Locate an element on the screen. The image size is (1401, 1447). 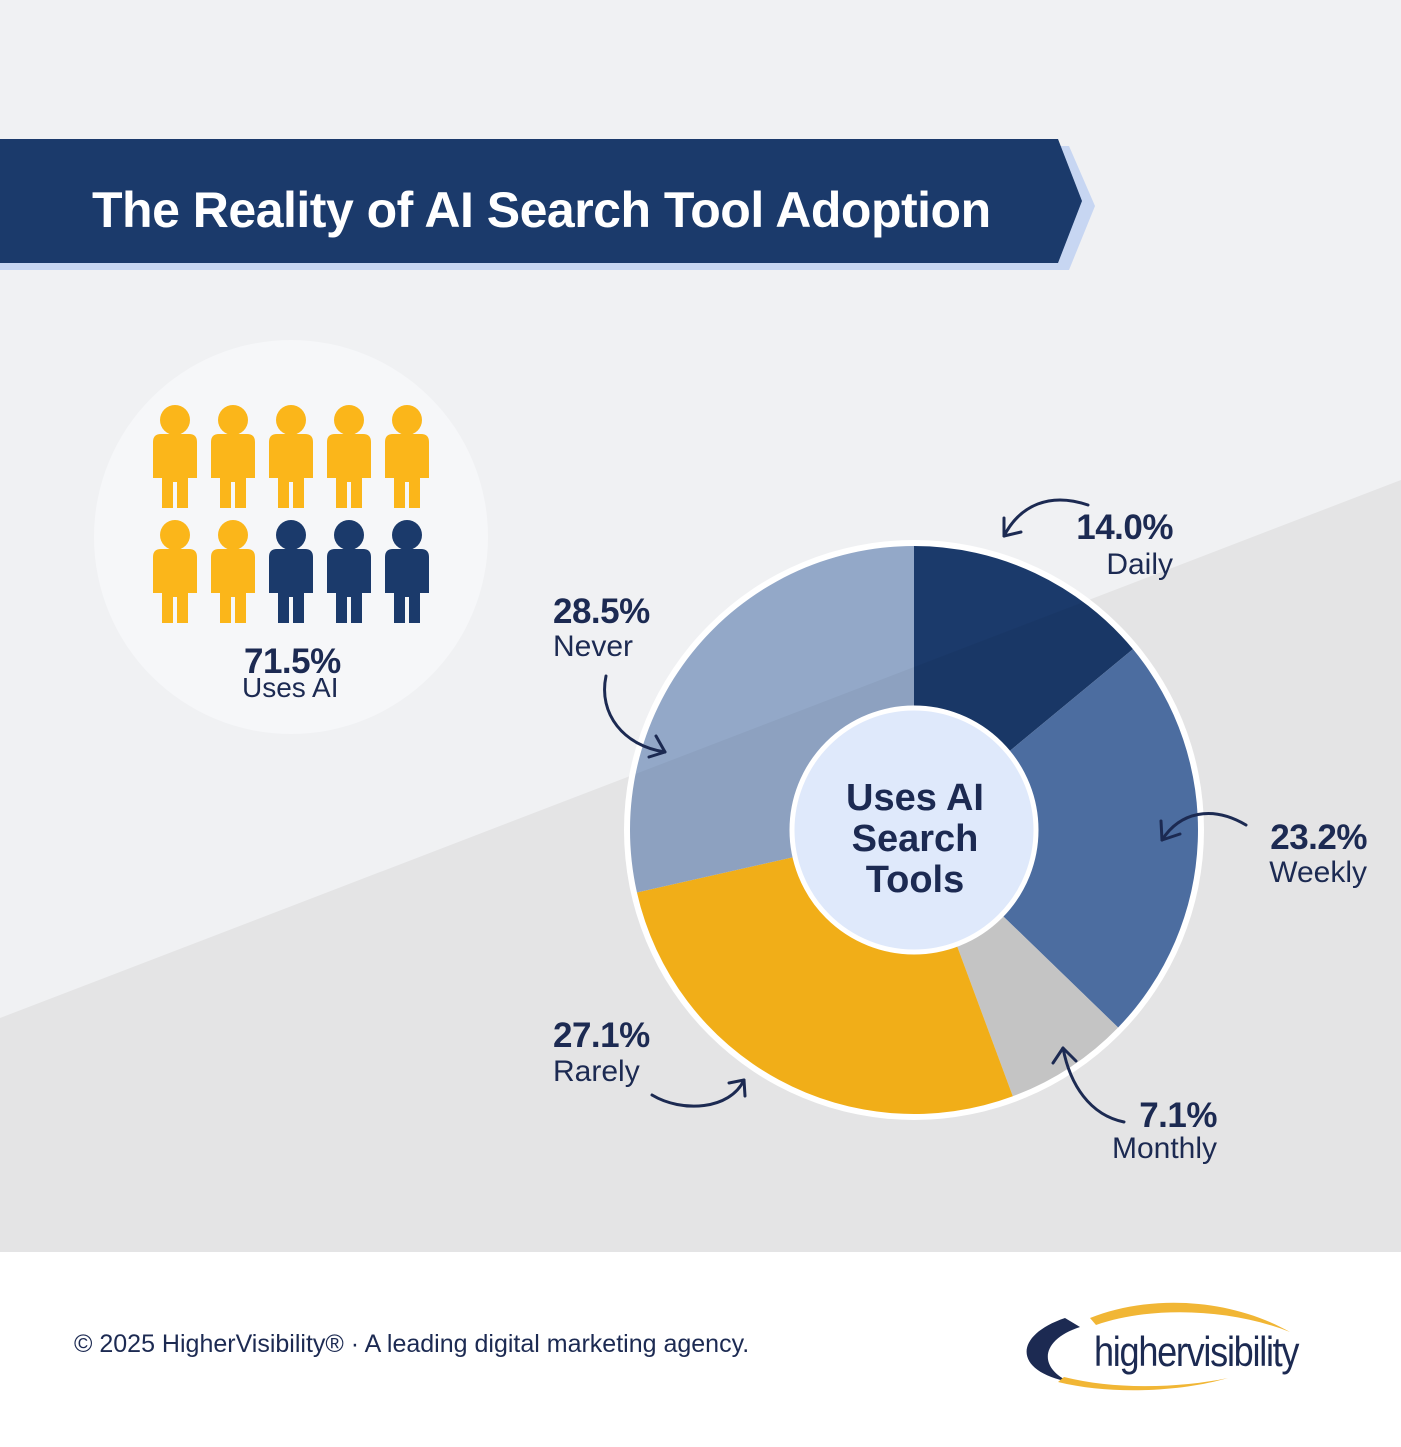
data-label-rarely-value: 27.1% is located at coordinates (601, 1035).